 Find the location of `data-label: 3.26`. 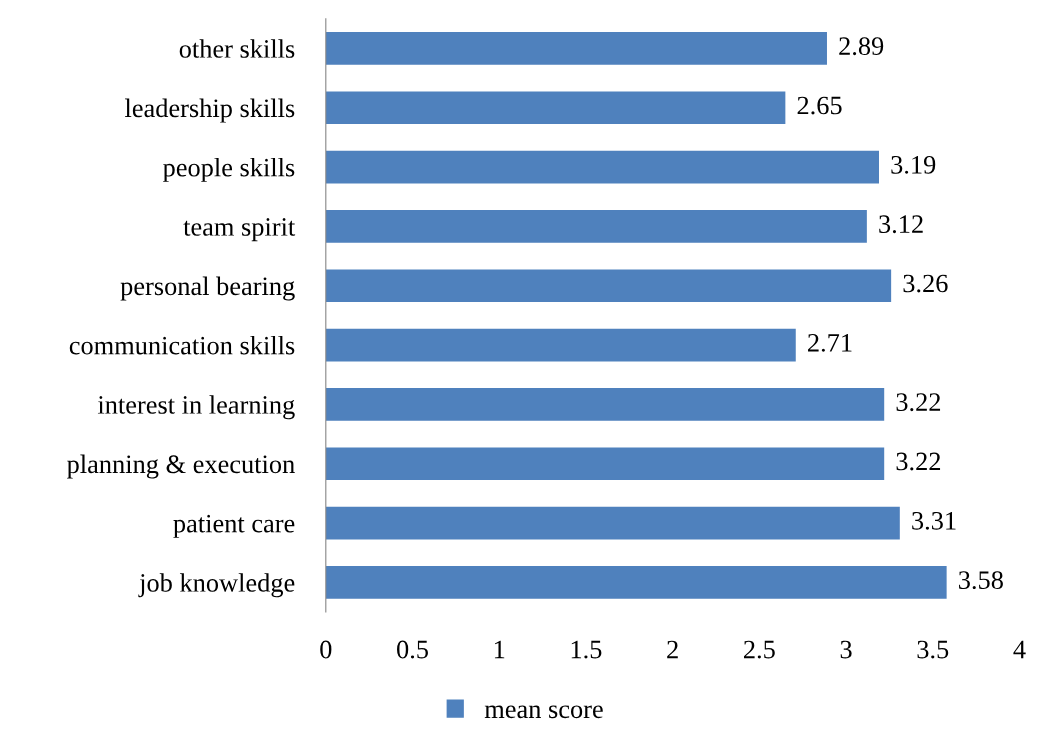

data-label: 3.26 is located at coordinates (925, 283).